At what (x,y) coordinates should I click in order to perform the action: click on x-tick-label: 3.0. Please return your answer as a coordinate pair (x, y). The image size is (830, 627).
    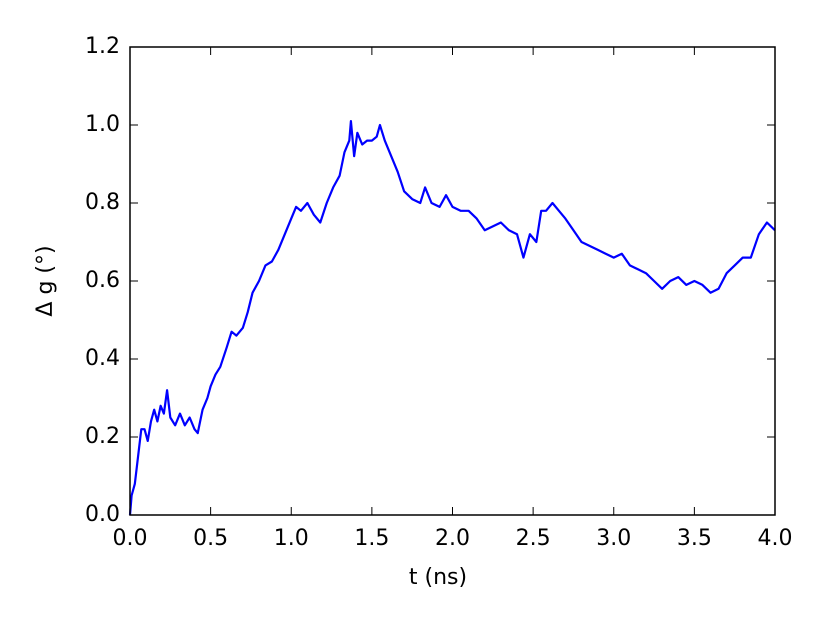
    Looking at the image, I should click on (613, 538).